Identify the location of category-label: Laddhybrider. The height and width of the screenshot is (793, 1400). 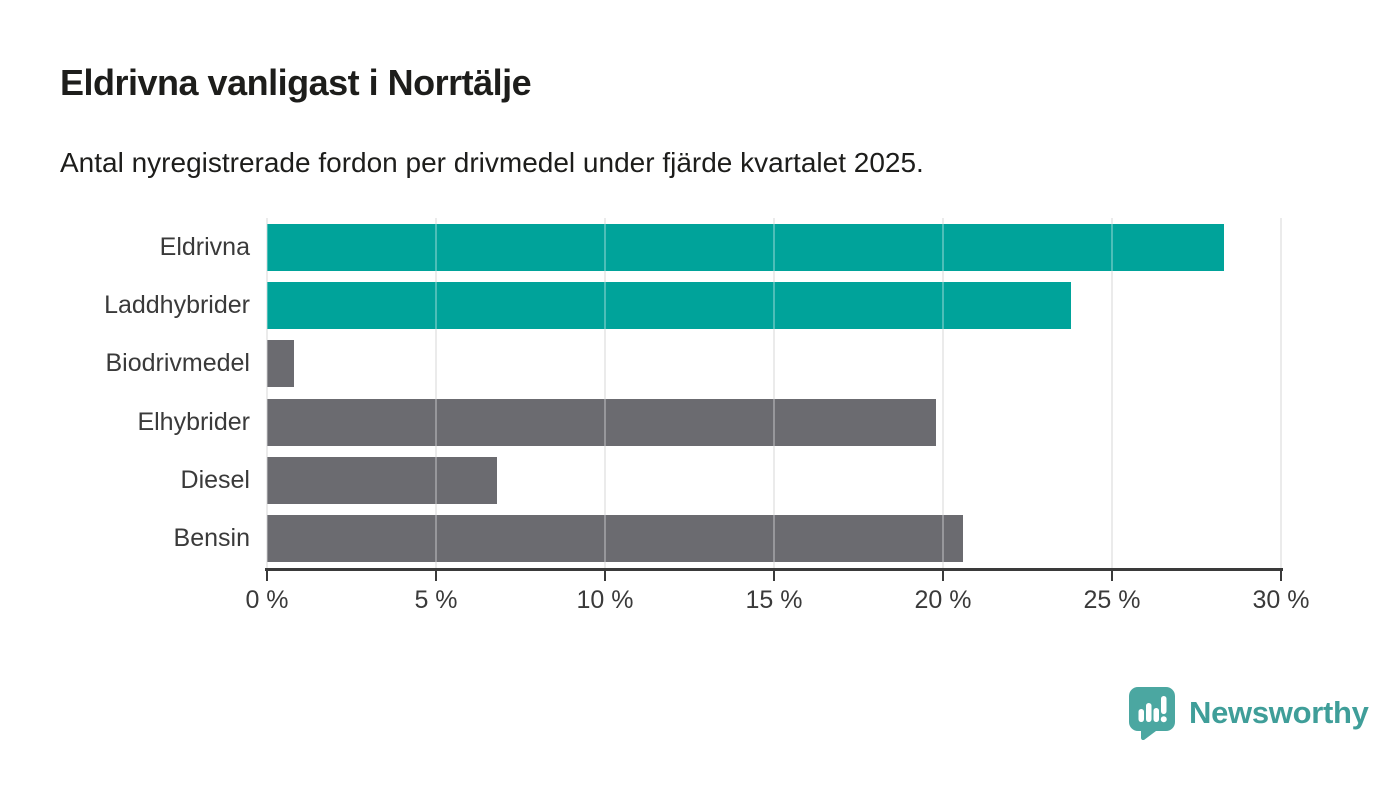
(177, 304).